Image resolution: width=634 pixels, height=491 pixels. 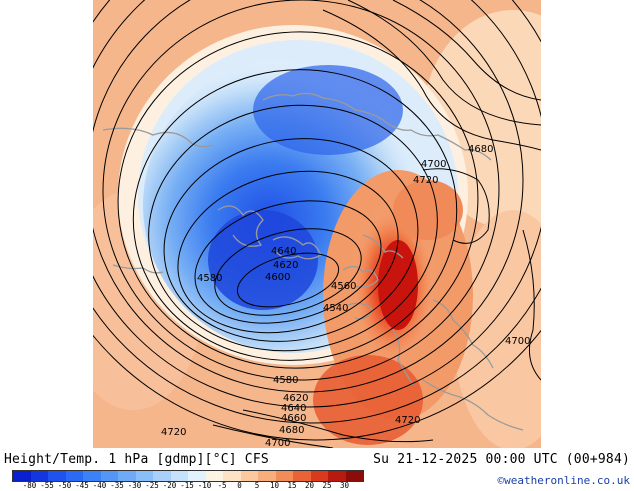 I want to click on colorbar-label: -40, so click(x=99, y=485).